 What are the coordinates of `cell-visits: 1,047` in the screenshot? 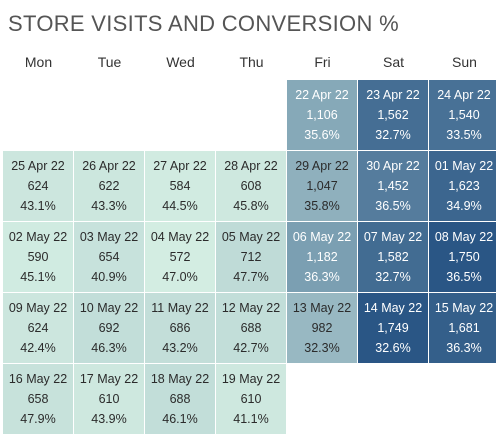 It's located at (322, 186).